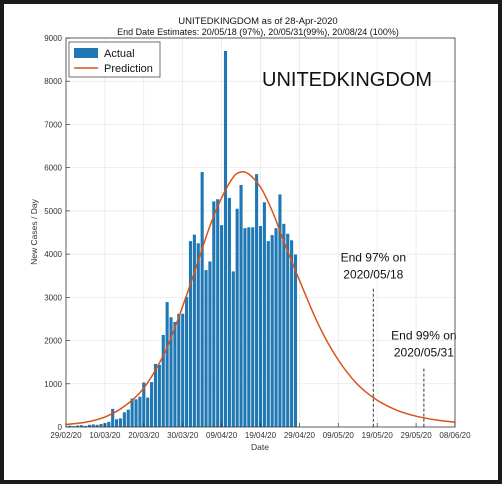 This screenshot has height=484, width=502. Describe the element at coordinates (144, 435) in the screenshot. I see `x-tick-label: 20/03/20` at that location.